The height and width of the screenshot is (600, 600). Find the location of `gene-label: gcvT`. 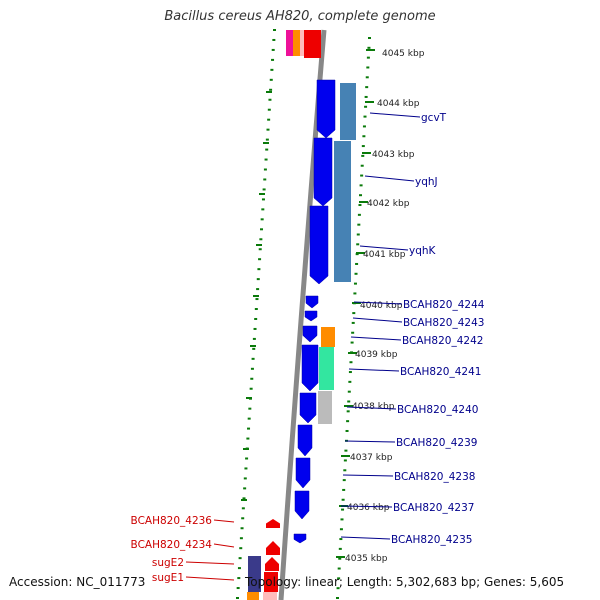

gene-label: gcvT is located at coordinates (434, 118).